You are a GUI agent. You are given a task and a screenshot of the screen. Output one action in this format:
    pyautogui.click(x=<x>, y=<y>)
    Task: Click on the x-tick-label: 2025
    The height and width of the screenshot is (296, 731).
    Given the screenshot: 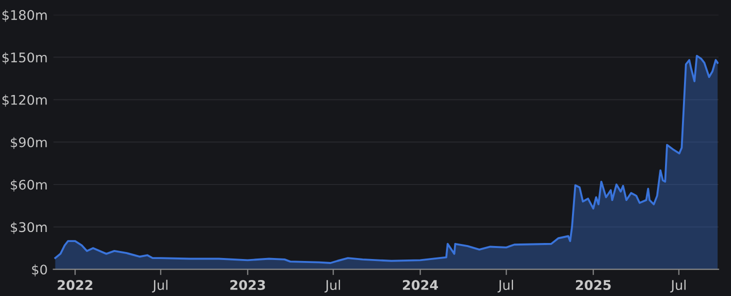 What is the action you would take?
    pyautogui.click(x=593, y=285)
    